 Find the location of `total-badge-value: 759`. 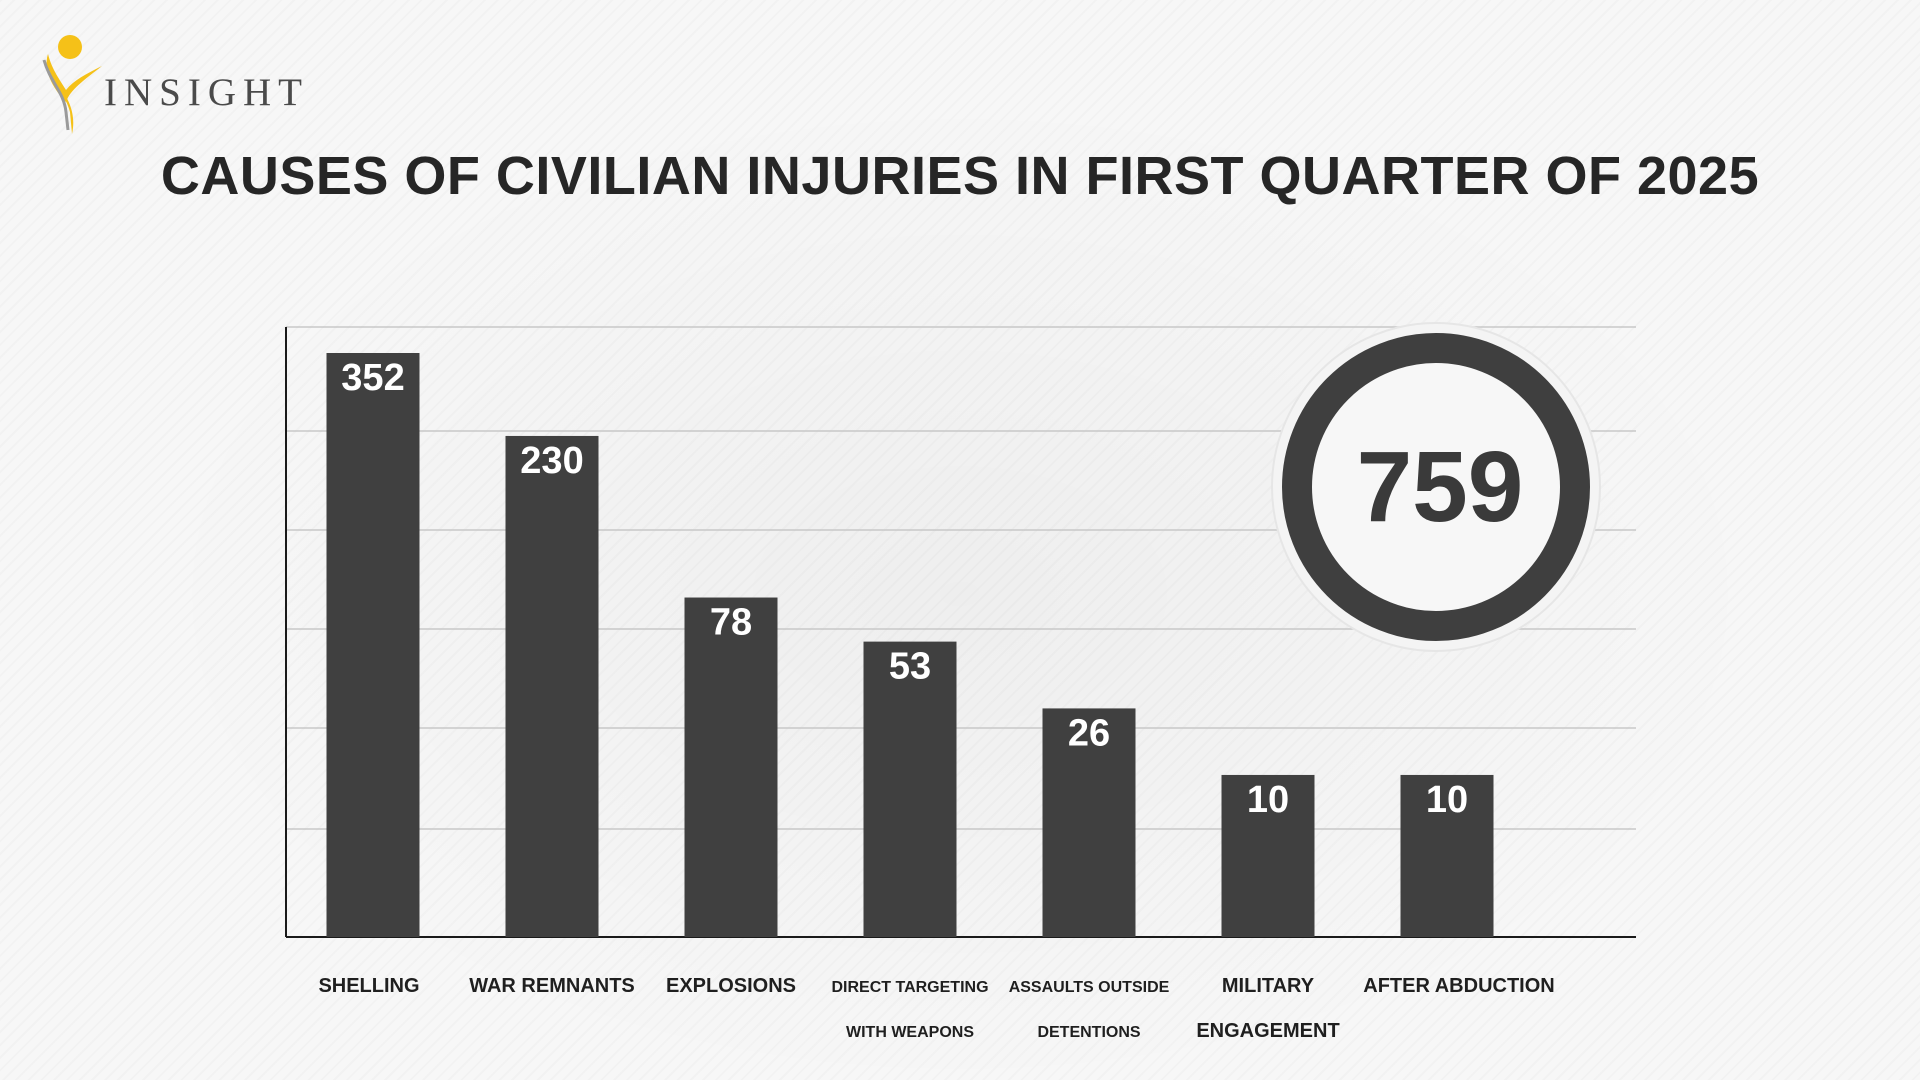

total-badge-value: 759 is located at coordinates (1440, 487).